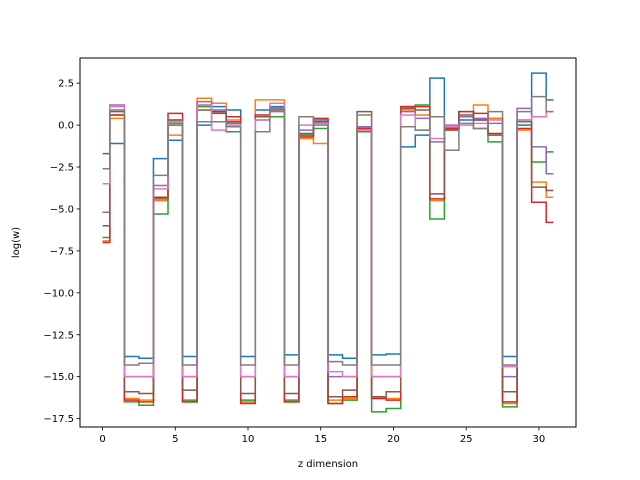 This screenshot has width=640, height=480. What do you see at coordinates (320, 439) in the screenshot?
I see `x-tick-label: 15` at bounding box center [320, 439].